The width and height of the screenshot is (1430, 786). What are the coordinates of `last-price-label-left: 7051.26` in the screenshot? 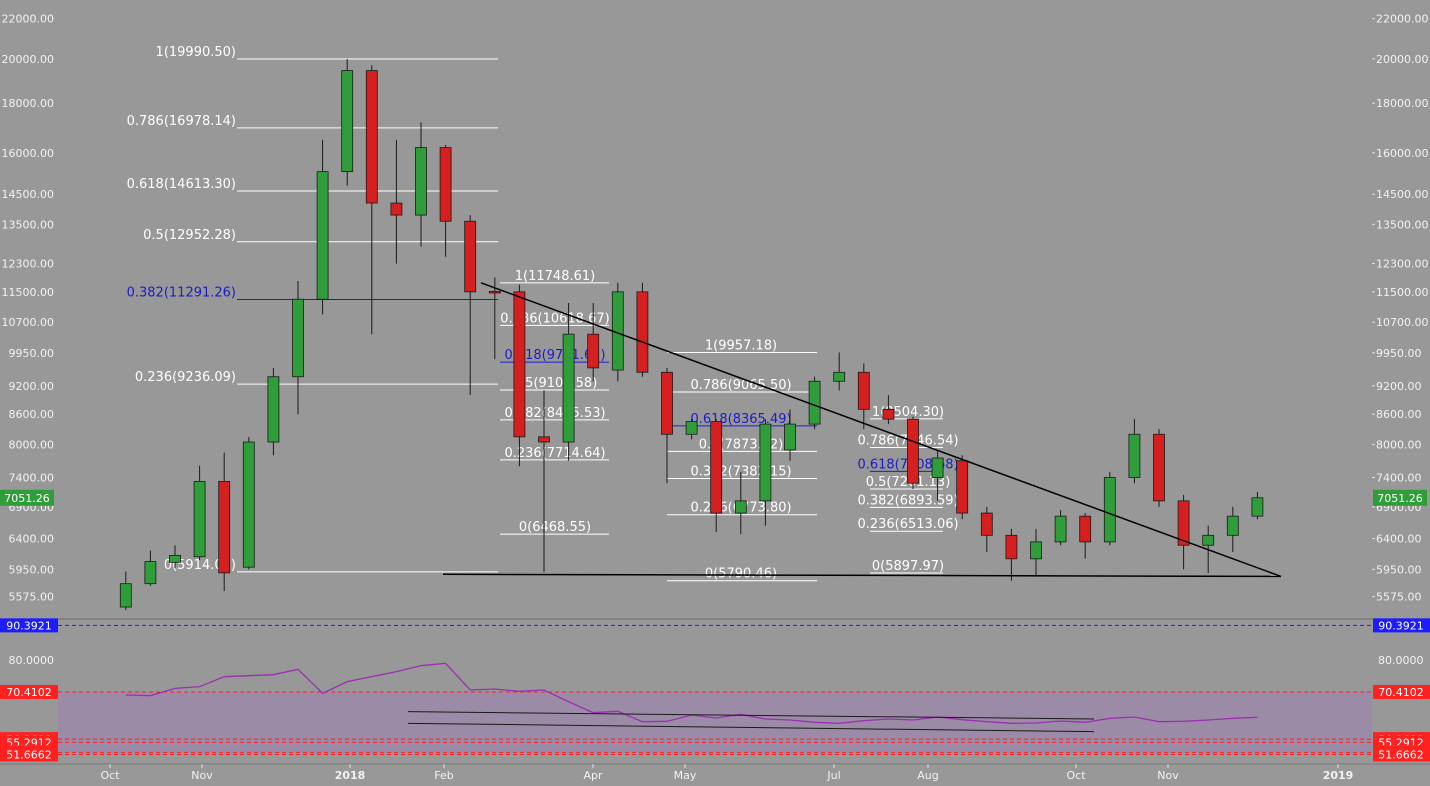 It's located at (27, 498).